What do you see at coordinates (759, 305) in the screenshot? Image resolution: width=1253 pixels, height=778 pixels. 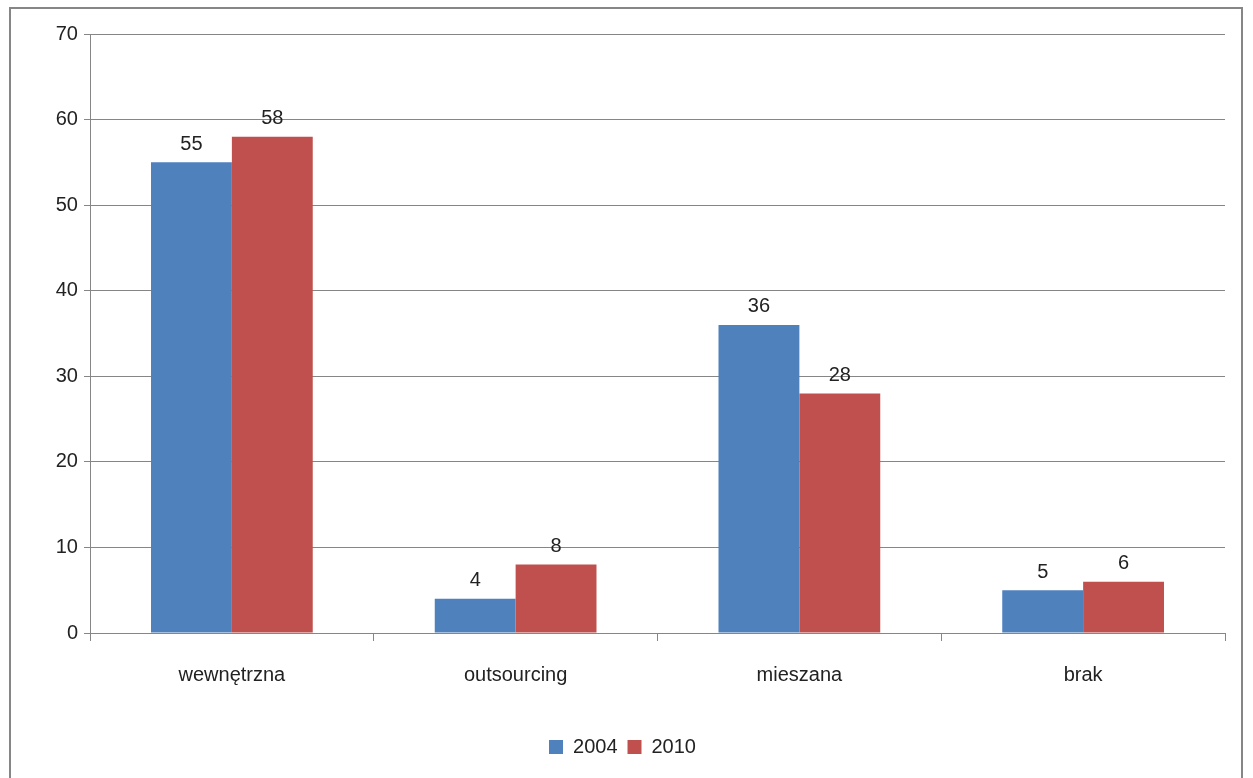 I see `data-label: 36` at bounding box center [759, 305].